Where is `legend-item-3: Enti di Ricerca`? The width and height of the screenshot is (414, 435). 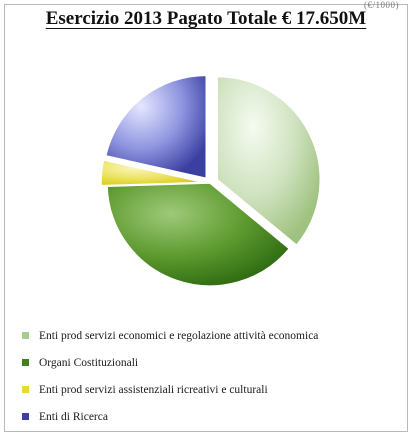
legend-item-3: Enti di Ricerca is located at coordinates (216, 416).